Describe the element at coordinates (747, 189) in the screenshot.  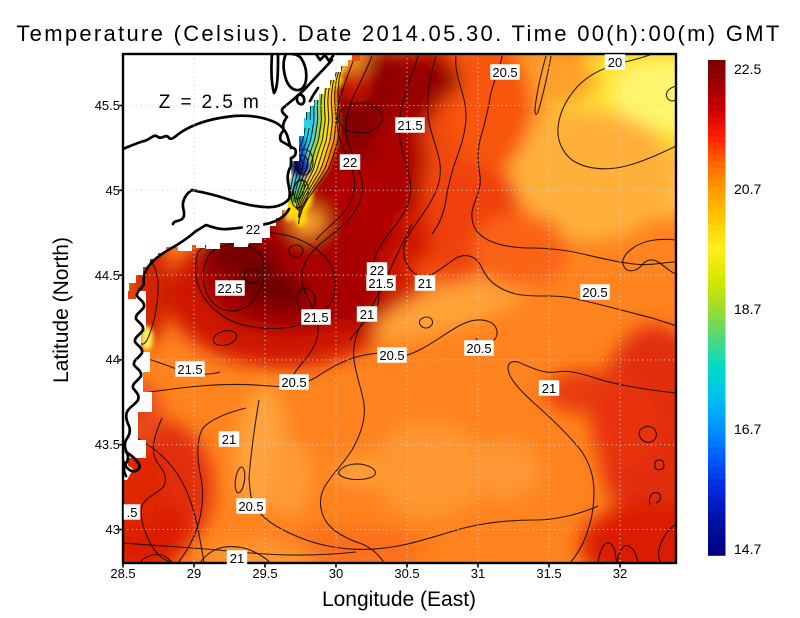
I see `svg-text: 20.7` at that location.